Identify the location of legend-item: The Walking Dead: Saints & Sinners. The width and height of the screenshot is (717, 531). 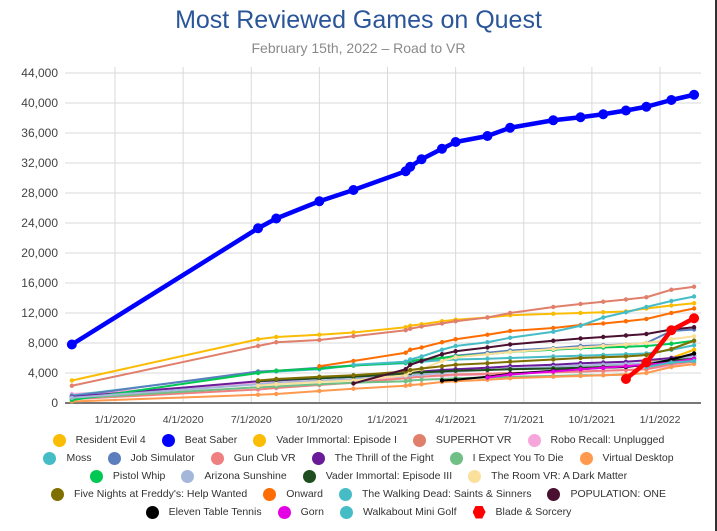
(435, 494).